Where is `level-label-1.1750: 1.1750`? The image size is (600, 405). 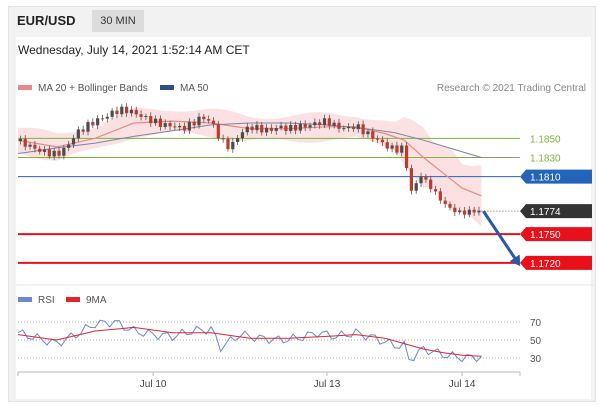
level-label-1.1750: 1.1750 is located at coordinates (545, 235).